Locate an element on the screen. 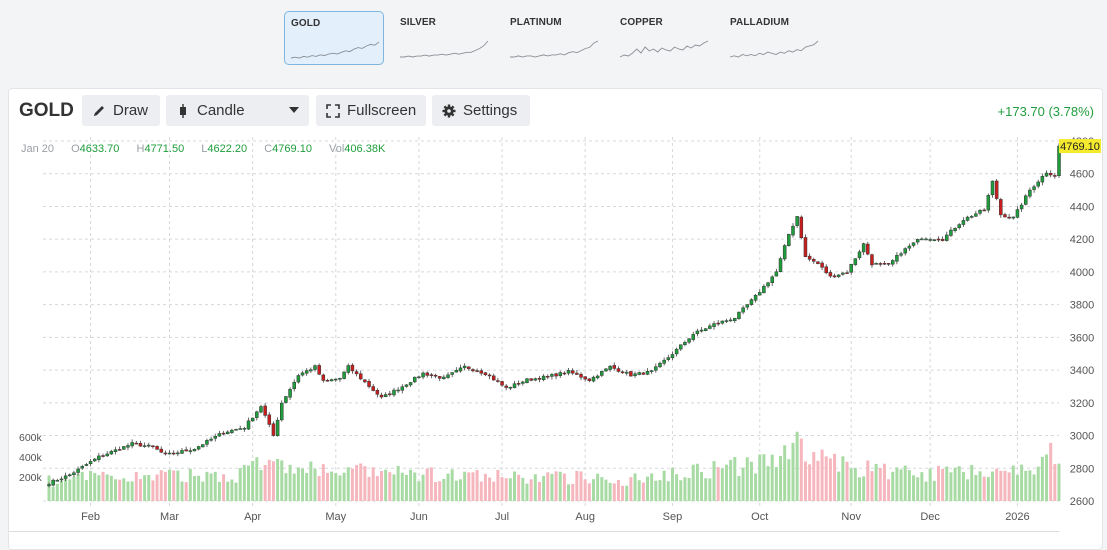  draw-button: Draw is located at coordinates (121, 110).